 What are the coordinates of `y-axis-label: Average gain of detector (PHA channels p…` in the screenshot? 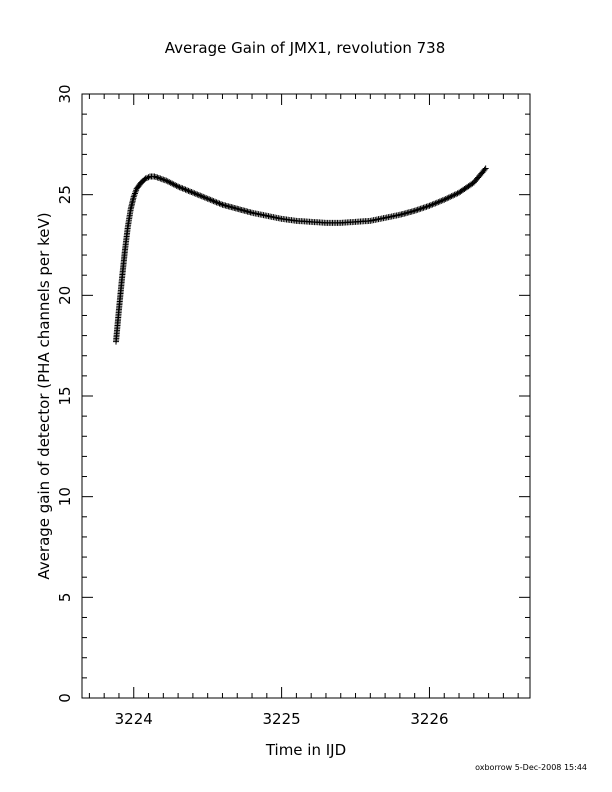 It's located at (44, 395).